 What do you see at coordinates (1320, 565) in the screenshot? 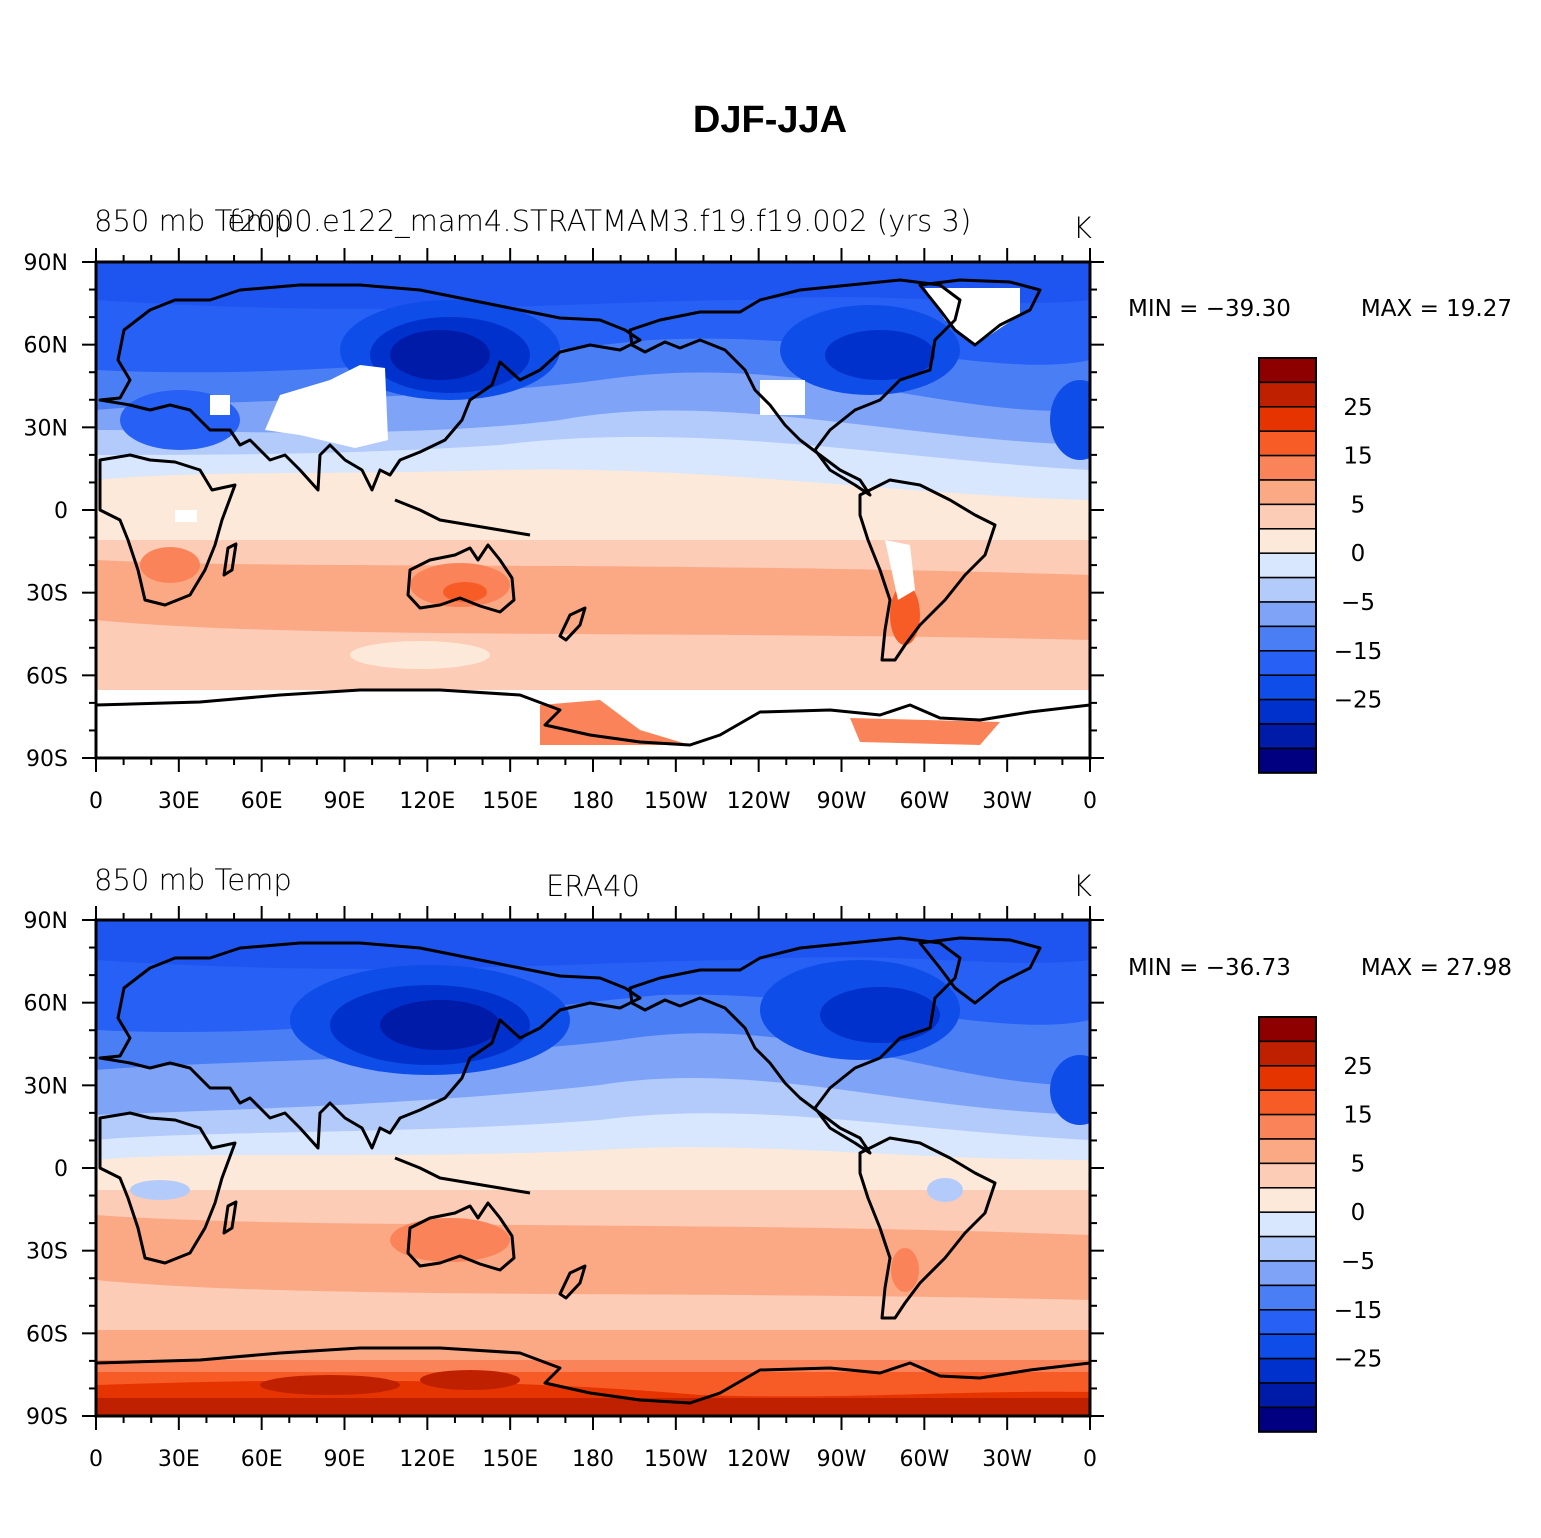
I see `colorbar-model: 25 15 5 0 −5 −15 −25` at bounding box center [1320, 565].